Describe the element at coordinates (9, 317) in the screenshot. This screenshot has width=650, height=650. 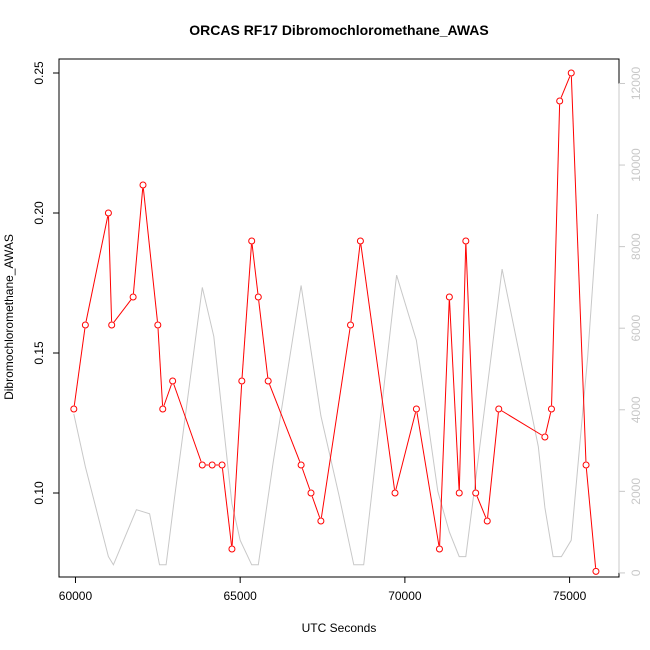
I see `y-axis-label: Dibromochloromethane_AWAS` at that location.